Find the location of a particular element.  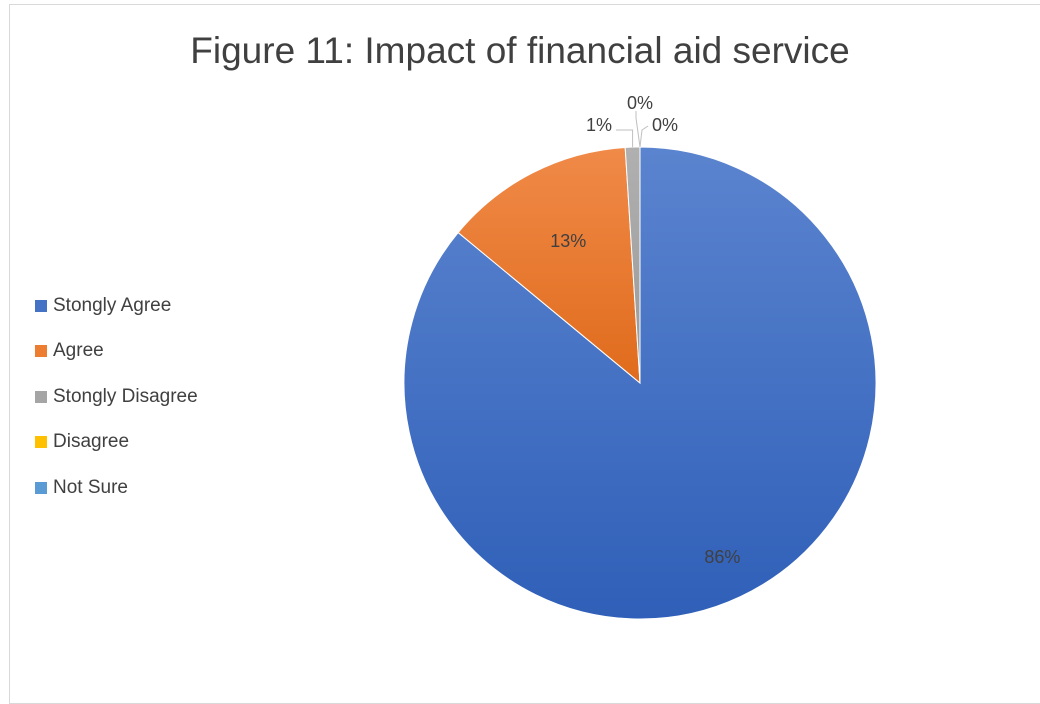

data-label-disagree: 0% is located at coordinates (640, 103).